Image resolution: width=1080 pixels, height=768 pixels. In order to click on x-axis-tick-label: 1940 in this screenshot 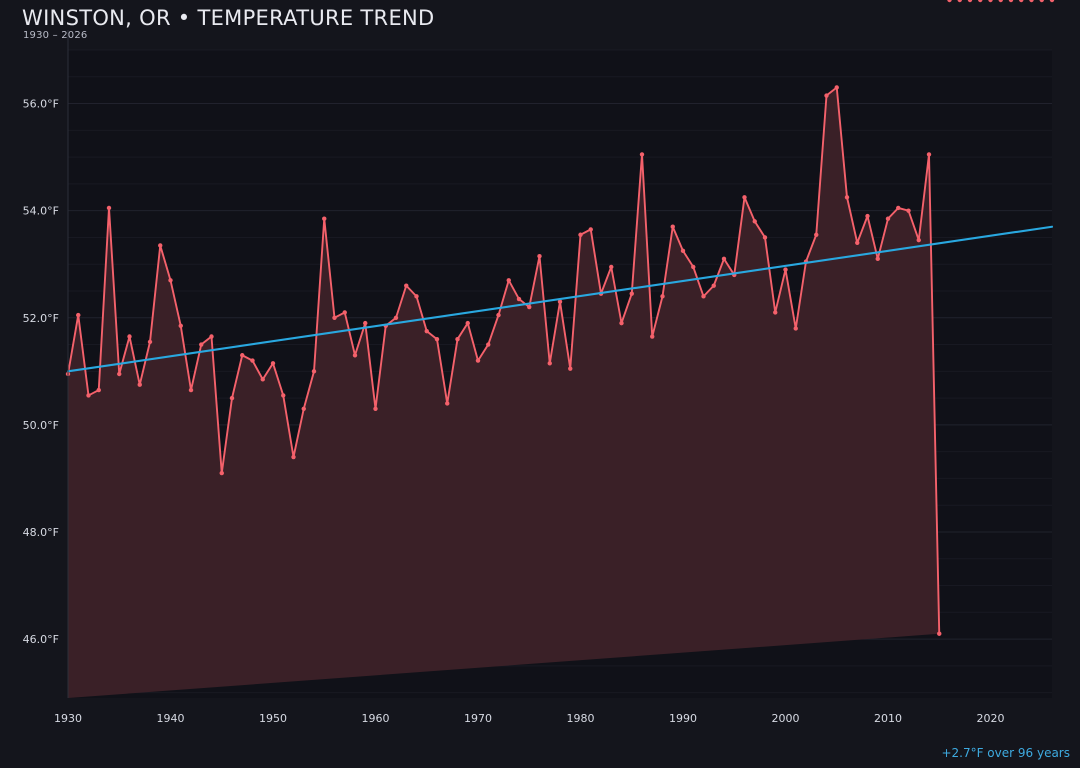, I will do `click(171, 718)`.